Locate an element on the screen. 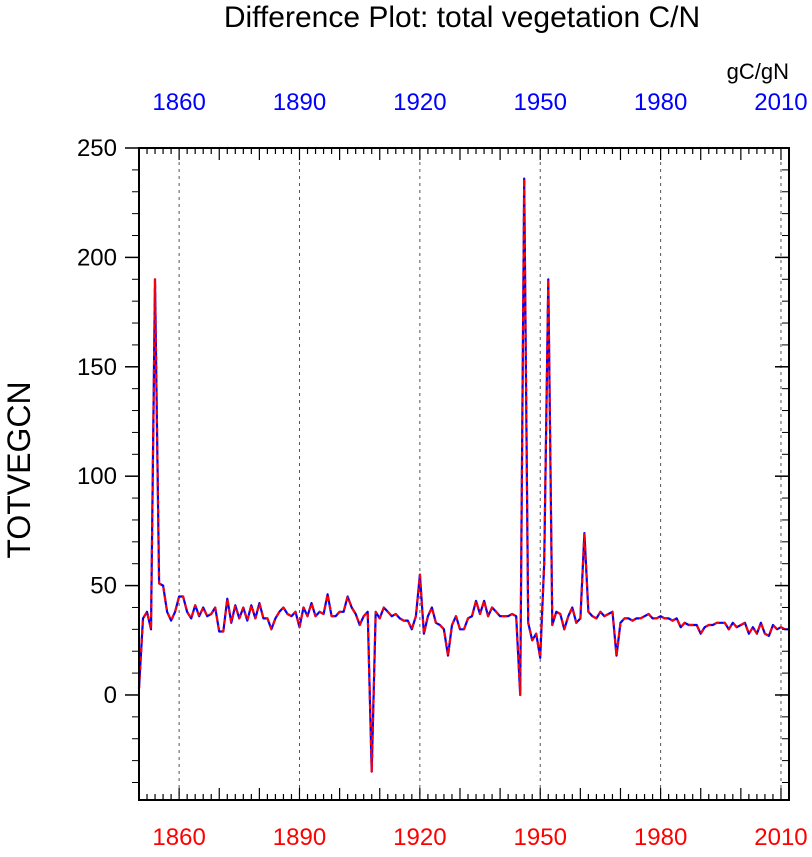 This screenshot has width=812, height=857. x-tick-label-top-1860: 1860 is located at coordinates (178, 102).